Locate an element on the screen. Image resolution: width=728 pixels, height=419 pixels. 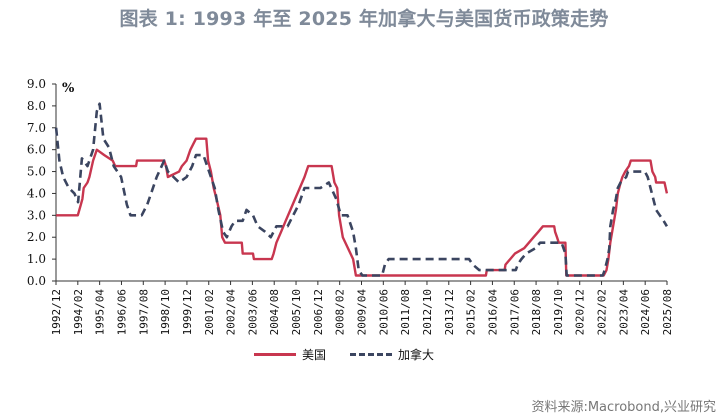
x-tick-label: 2016/04 is located at coordinates (492, 312).